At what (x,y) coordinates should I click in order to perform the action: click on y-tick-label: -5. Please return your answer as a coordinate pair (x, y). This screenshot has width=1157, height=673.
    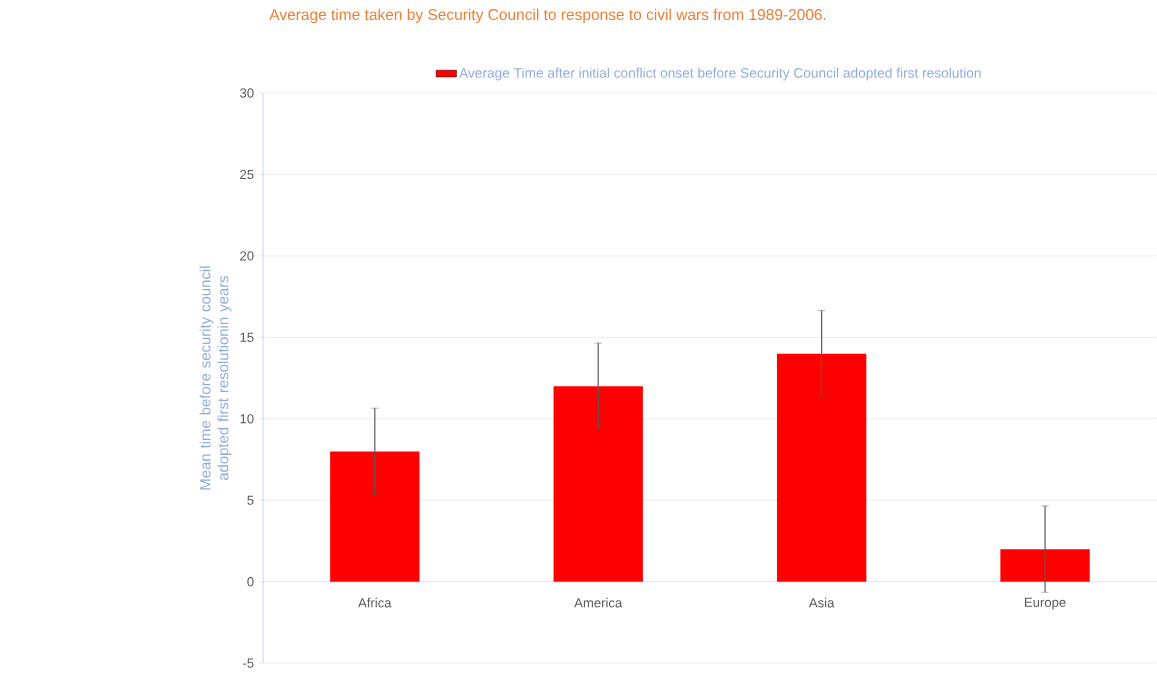
    Looking at the image, I should click on (248, 663).